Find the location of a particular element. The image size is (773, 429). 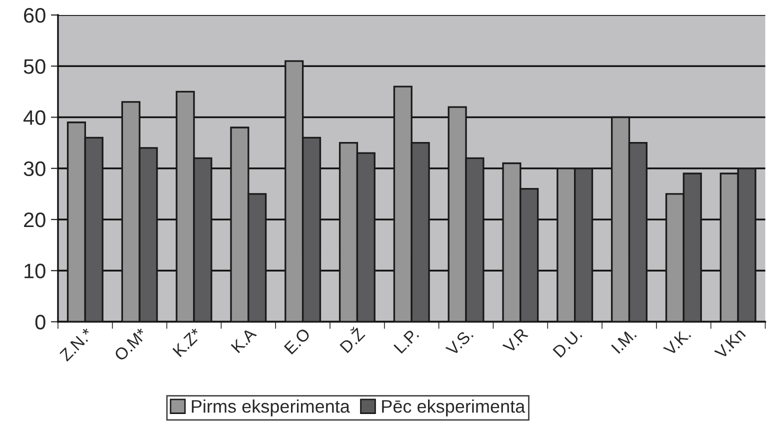

y-tick-label: 40 is located at coordinates (34, 118).